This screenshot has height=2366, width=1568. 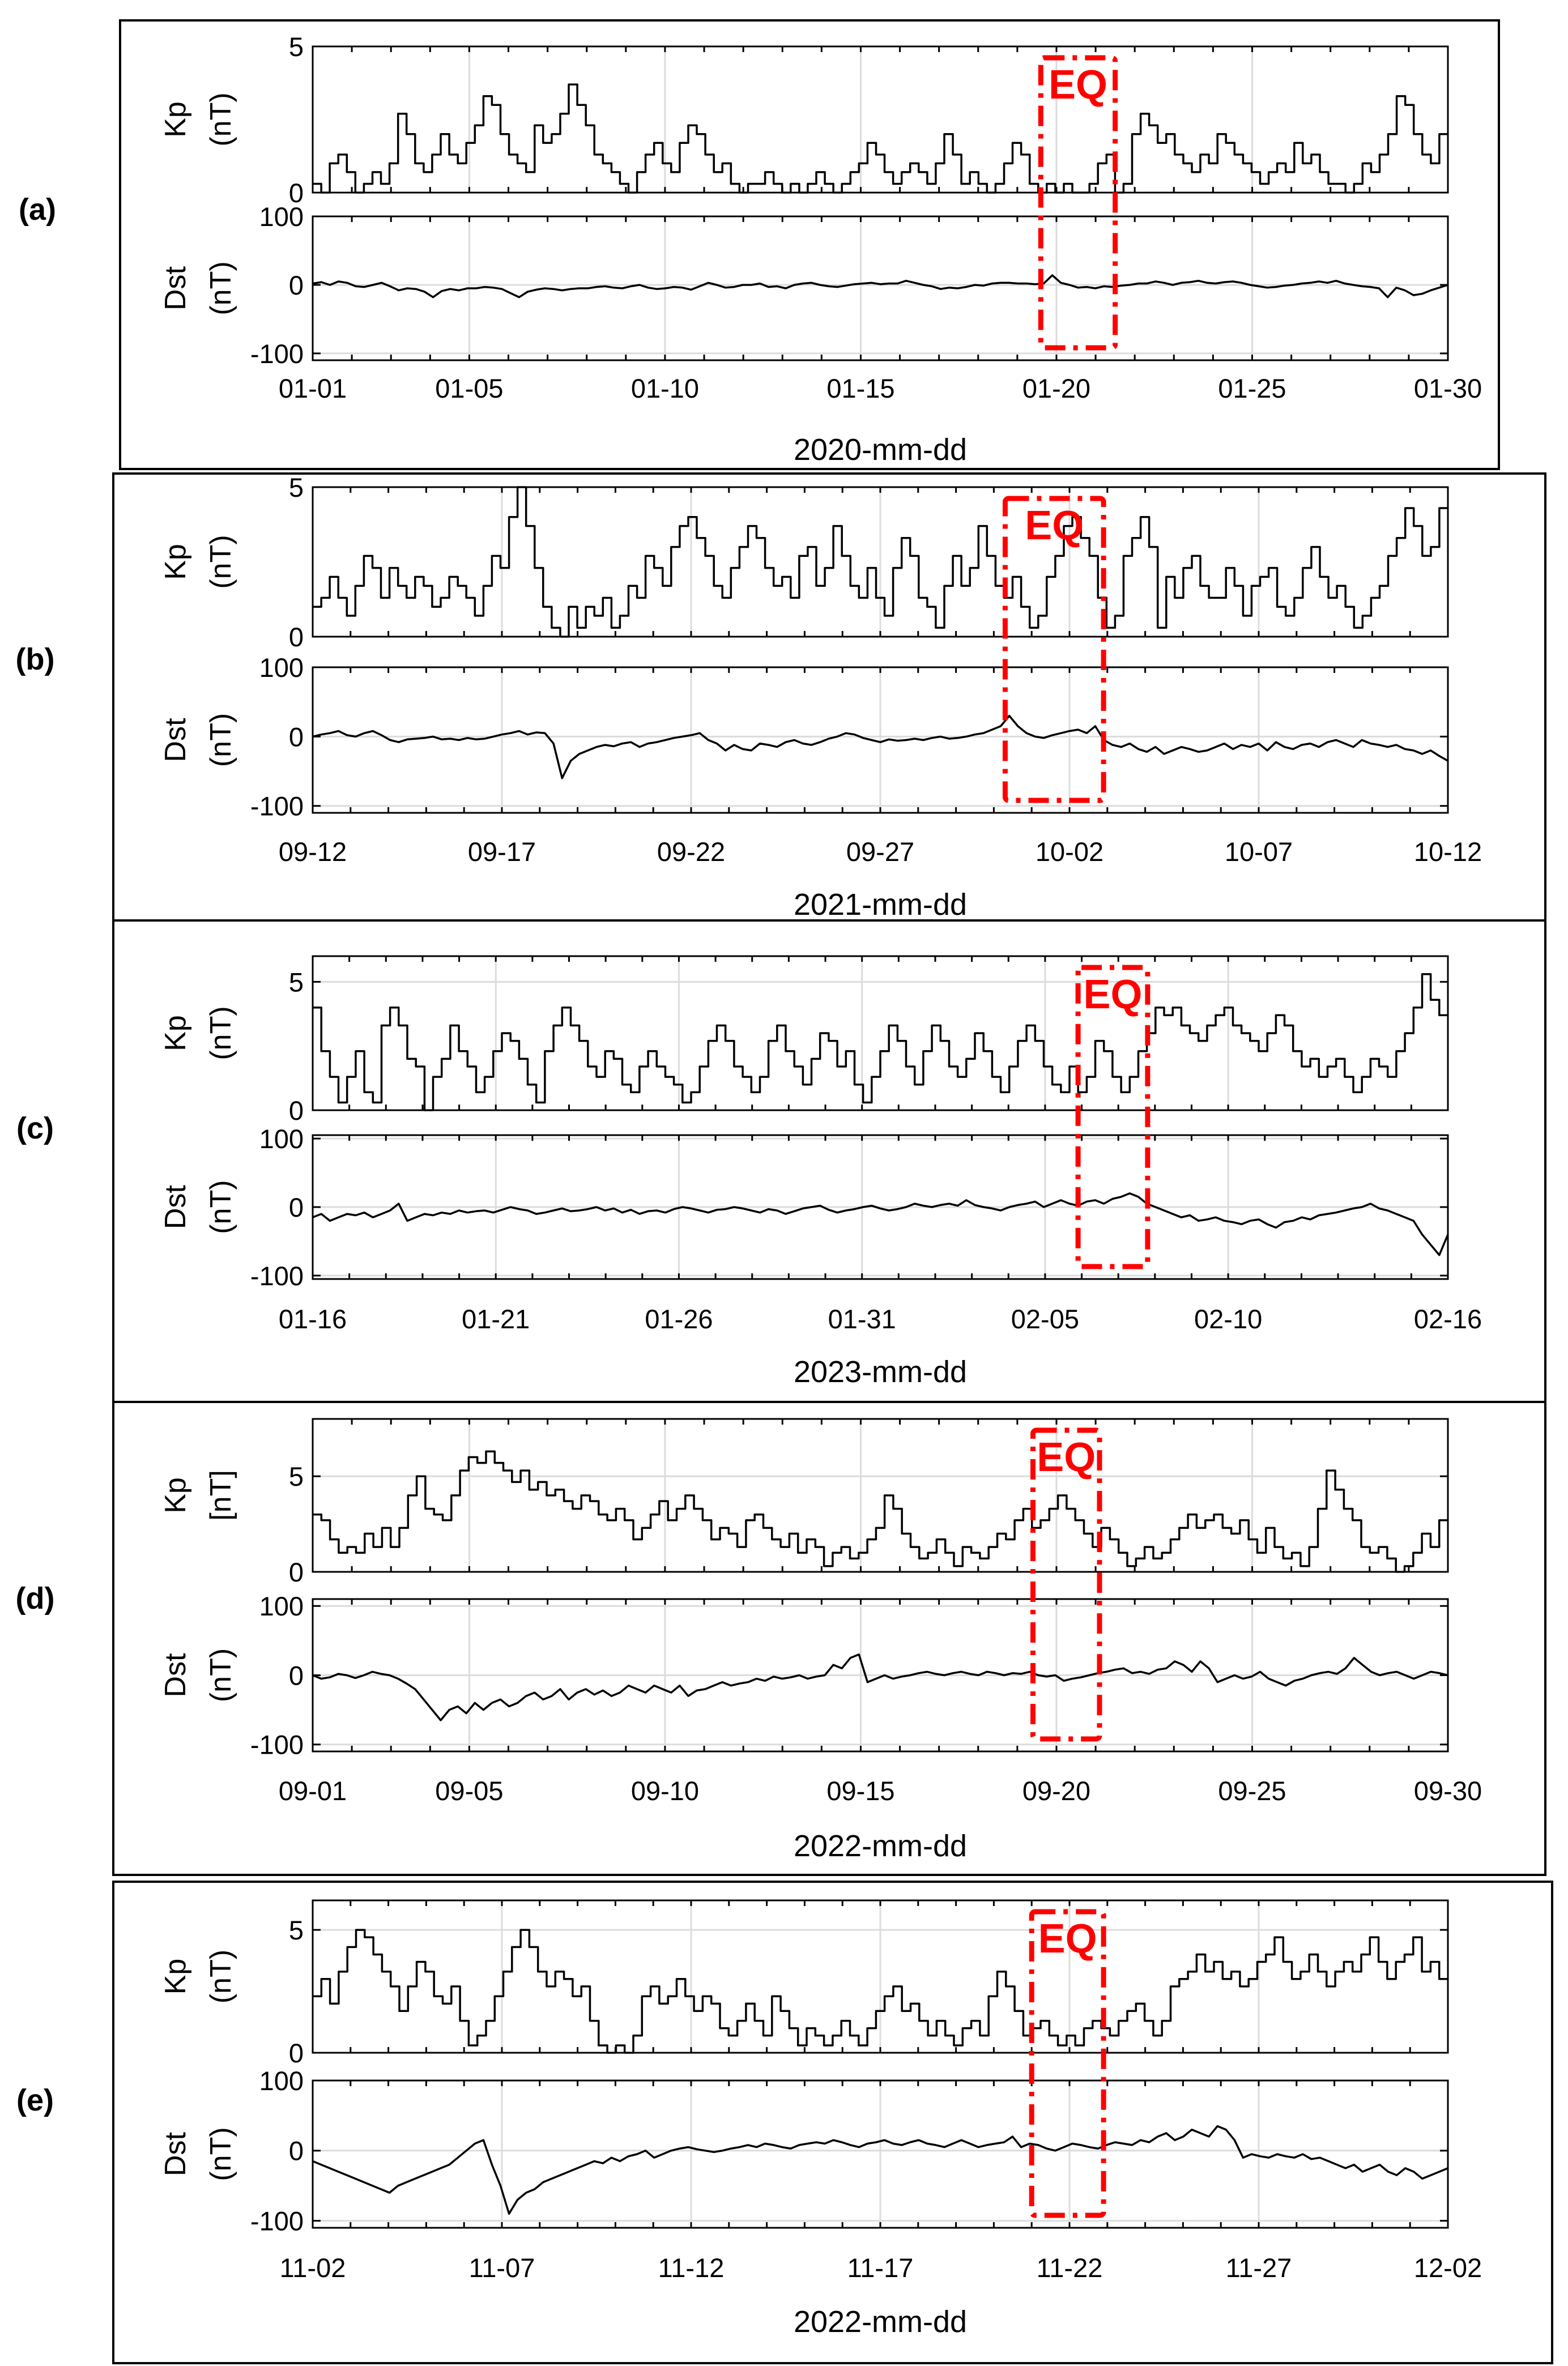 I want to click on x-tick-label: 11-12, so click(x=692, y=2268).